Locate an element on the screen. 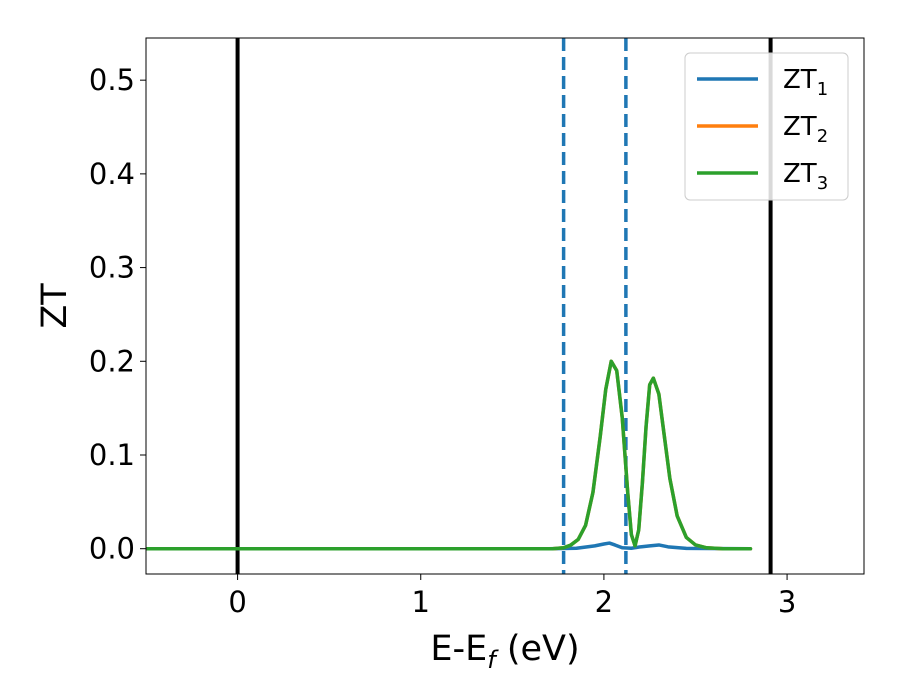  legend-label-zt1: ZT1 is located at coordinates (805, 82).